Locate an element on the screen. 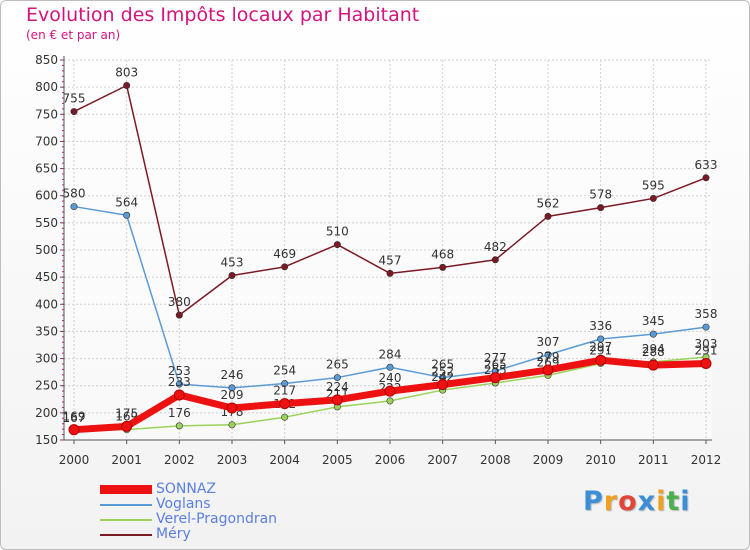  y-tick-label: 150 is located at coordinates (46, 440).